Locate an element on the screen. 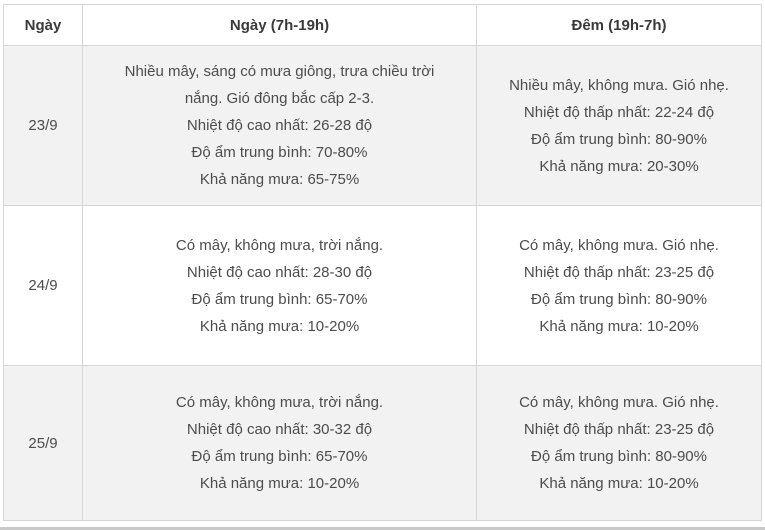 The height and width of the screenshot is (530, 765). next-row-partial-edge is located at coordinates (382, 528).